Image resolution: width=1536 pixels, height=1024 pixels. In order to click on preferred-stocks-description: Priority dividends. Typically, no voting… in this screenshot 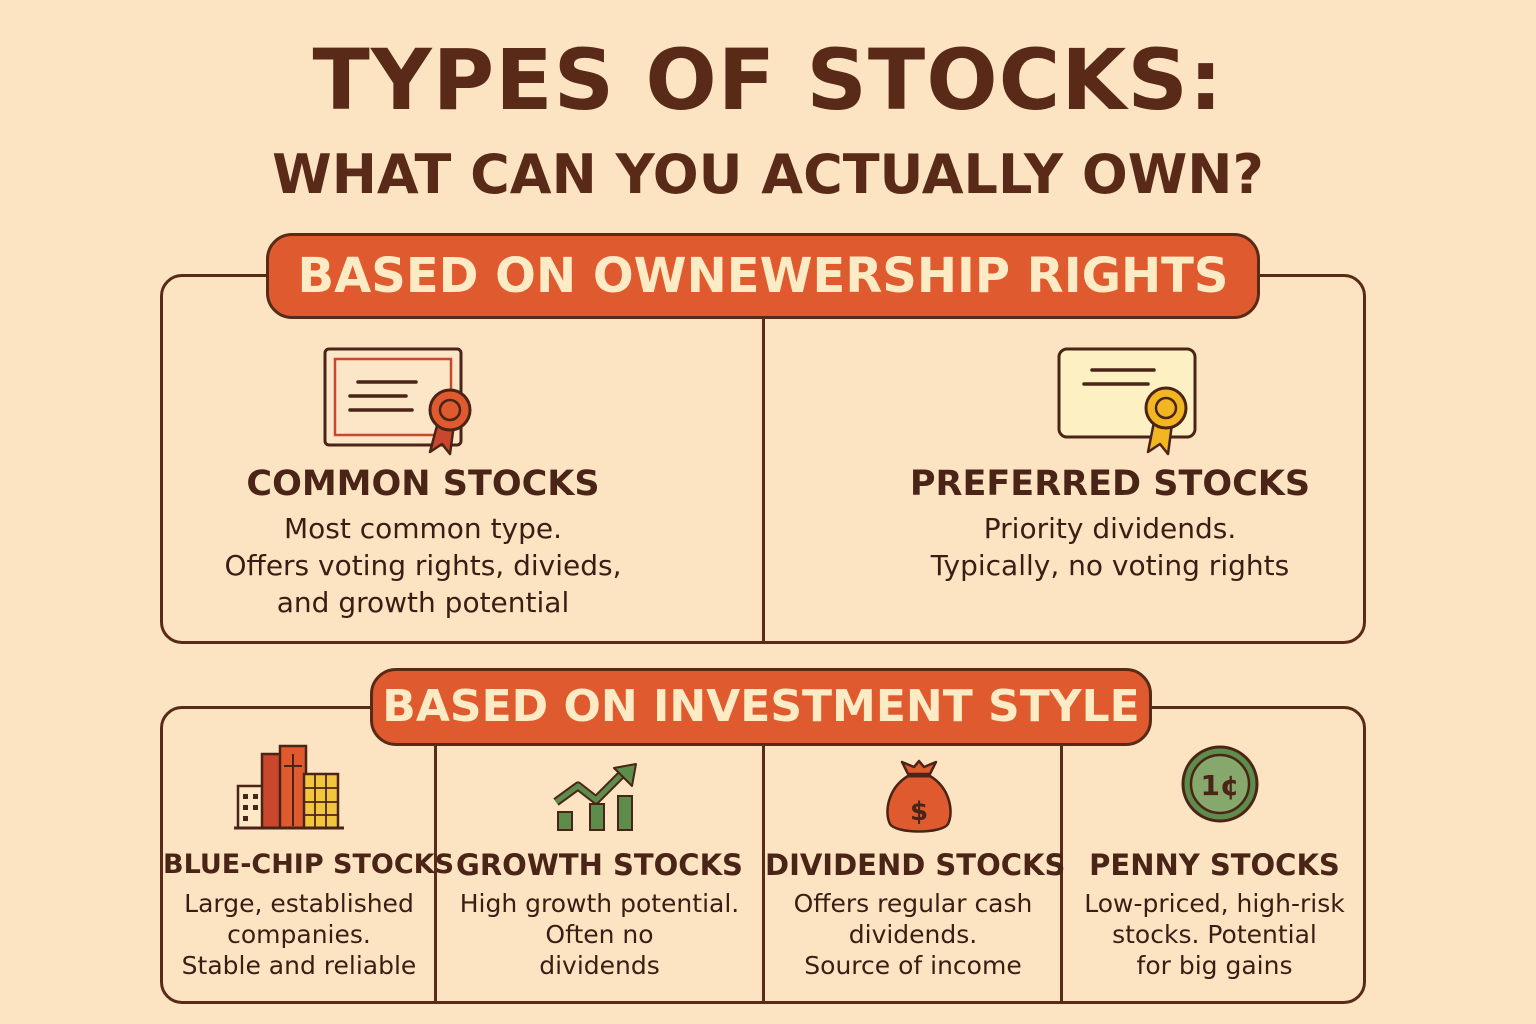, I will do `click(1110, 547)`.